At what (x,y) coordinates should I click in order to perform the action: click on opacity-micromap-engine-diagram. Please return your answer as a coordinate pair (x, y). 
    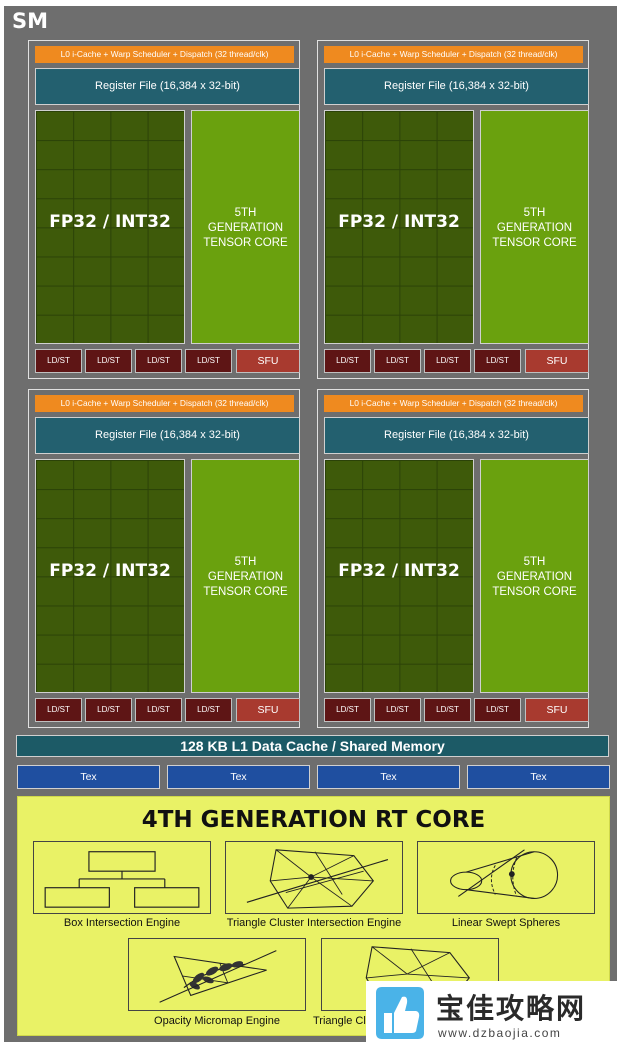
    Looking at the image, I should click on (217, 974).